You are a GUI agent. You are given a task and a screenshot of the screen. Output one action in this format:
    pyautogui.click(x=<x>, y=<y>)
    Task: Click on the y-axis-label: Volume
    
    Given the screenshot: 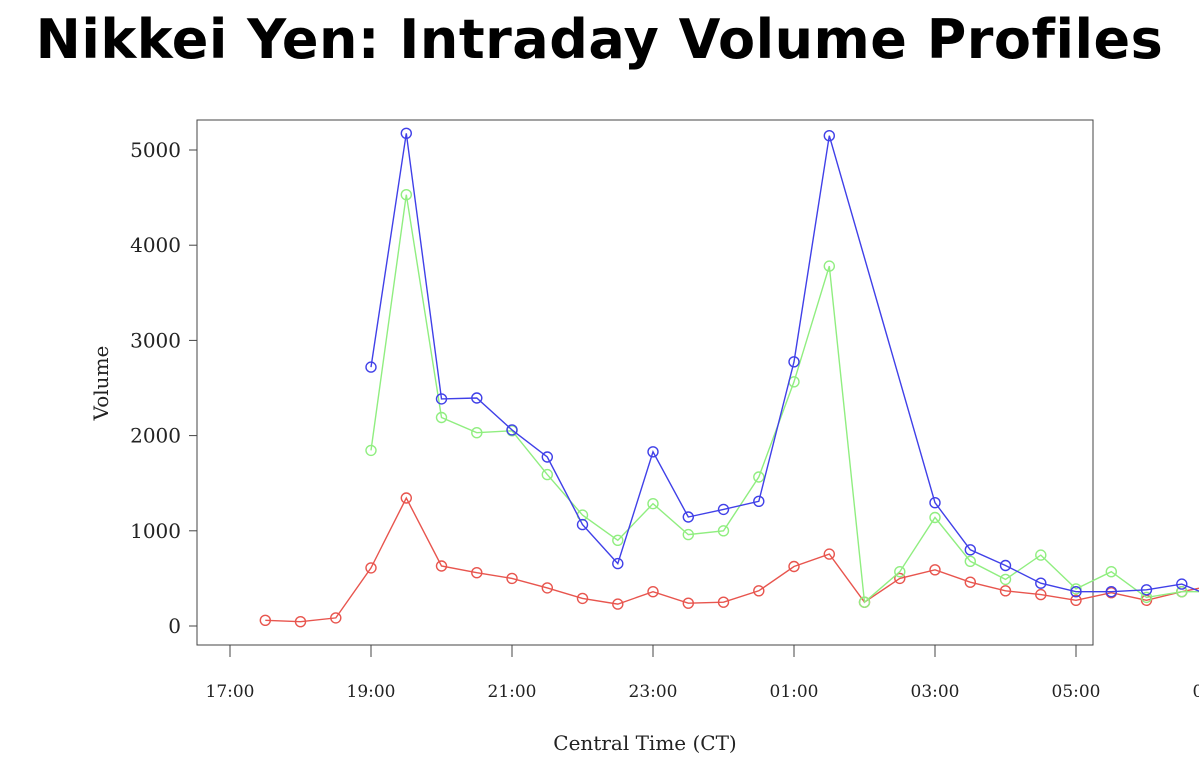 What is the action you would take?
    pyautogui.click(x=101, y=384)
    